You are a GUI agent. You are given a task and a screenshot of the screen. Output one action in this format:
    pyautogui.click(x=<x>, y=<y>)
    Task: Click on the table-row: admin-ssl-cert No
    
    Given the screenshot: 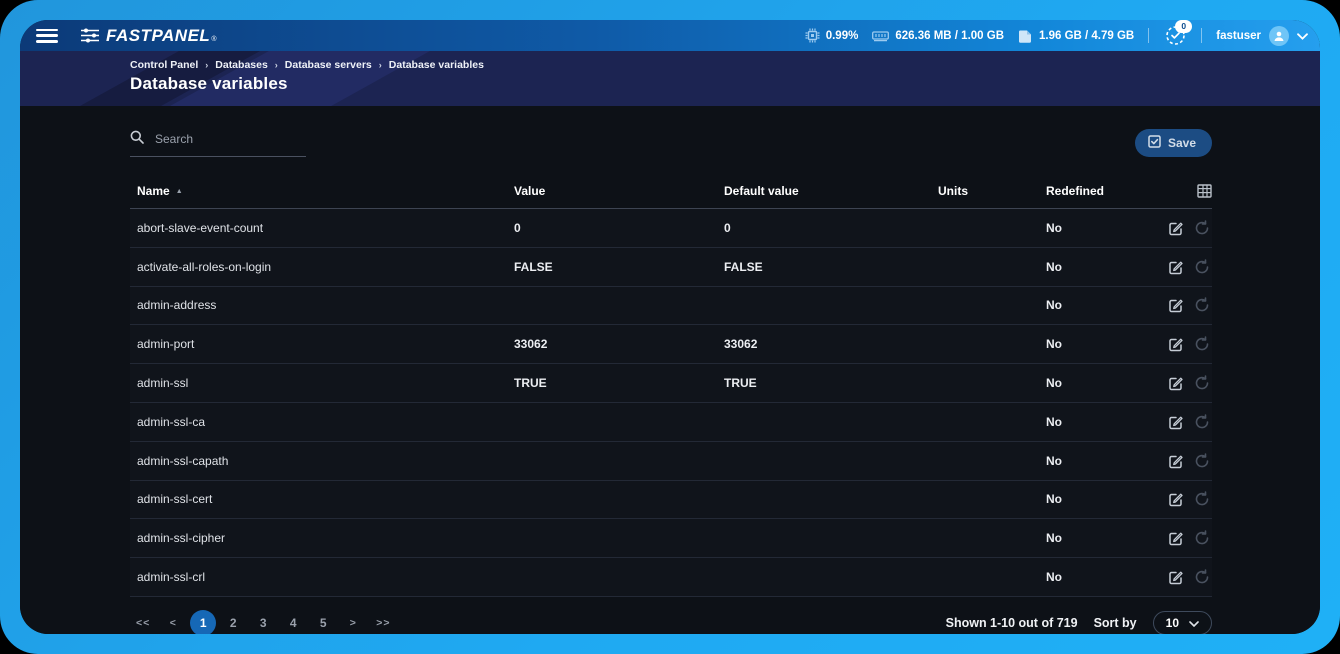 What is the action you would take?
    pyautogui.click(x=671, y=500)
    